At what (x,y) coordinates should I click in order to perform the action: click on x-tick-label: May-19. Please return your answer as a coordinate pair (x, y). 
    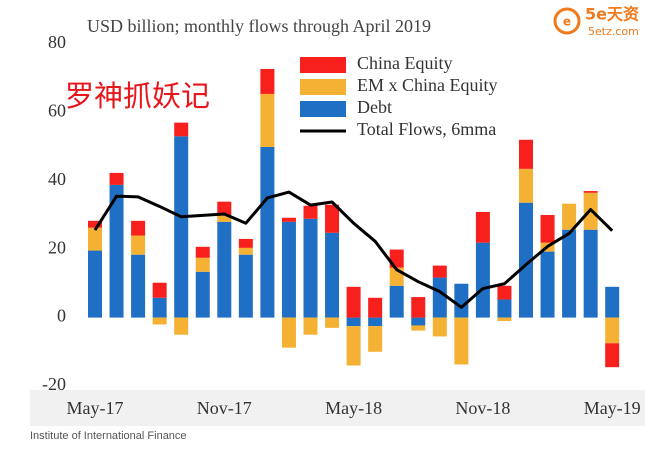
    Looking at the image, I should click on (612, 408).